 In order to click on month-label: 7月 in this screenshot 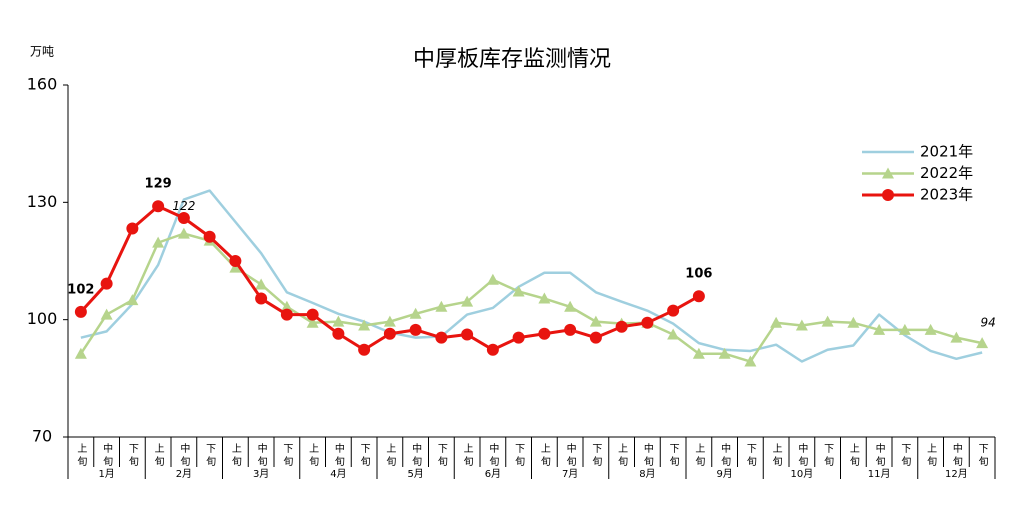, I will do `click(570, 474)`.